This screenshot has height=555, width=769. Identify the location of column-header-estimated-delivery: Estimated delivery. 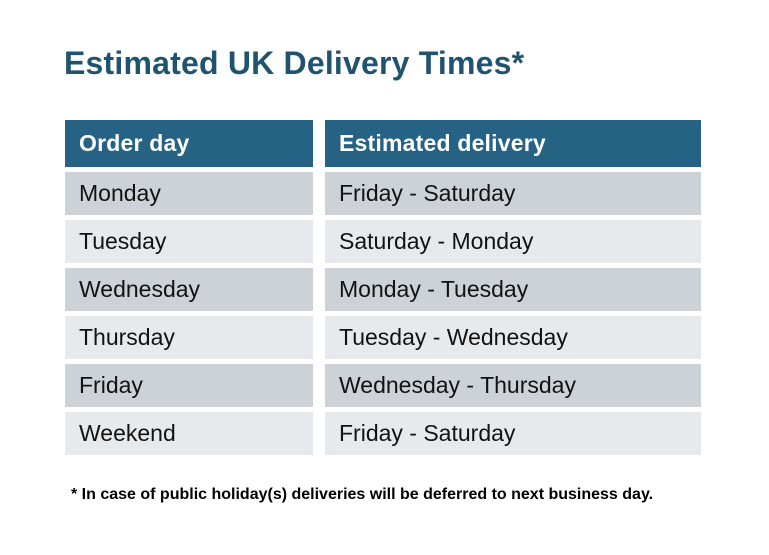
(513, 143).